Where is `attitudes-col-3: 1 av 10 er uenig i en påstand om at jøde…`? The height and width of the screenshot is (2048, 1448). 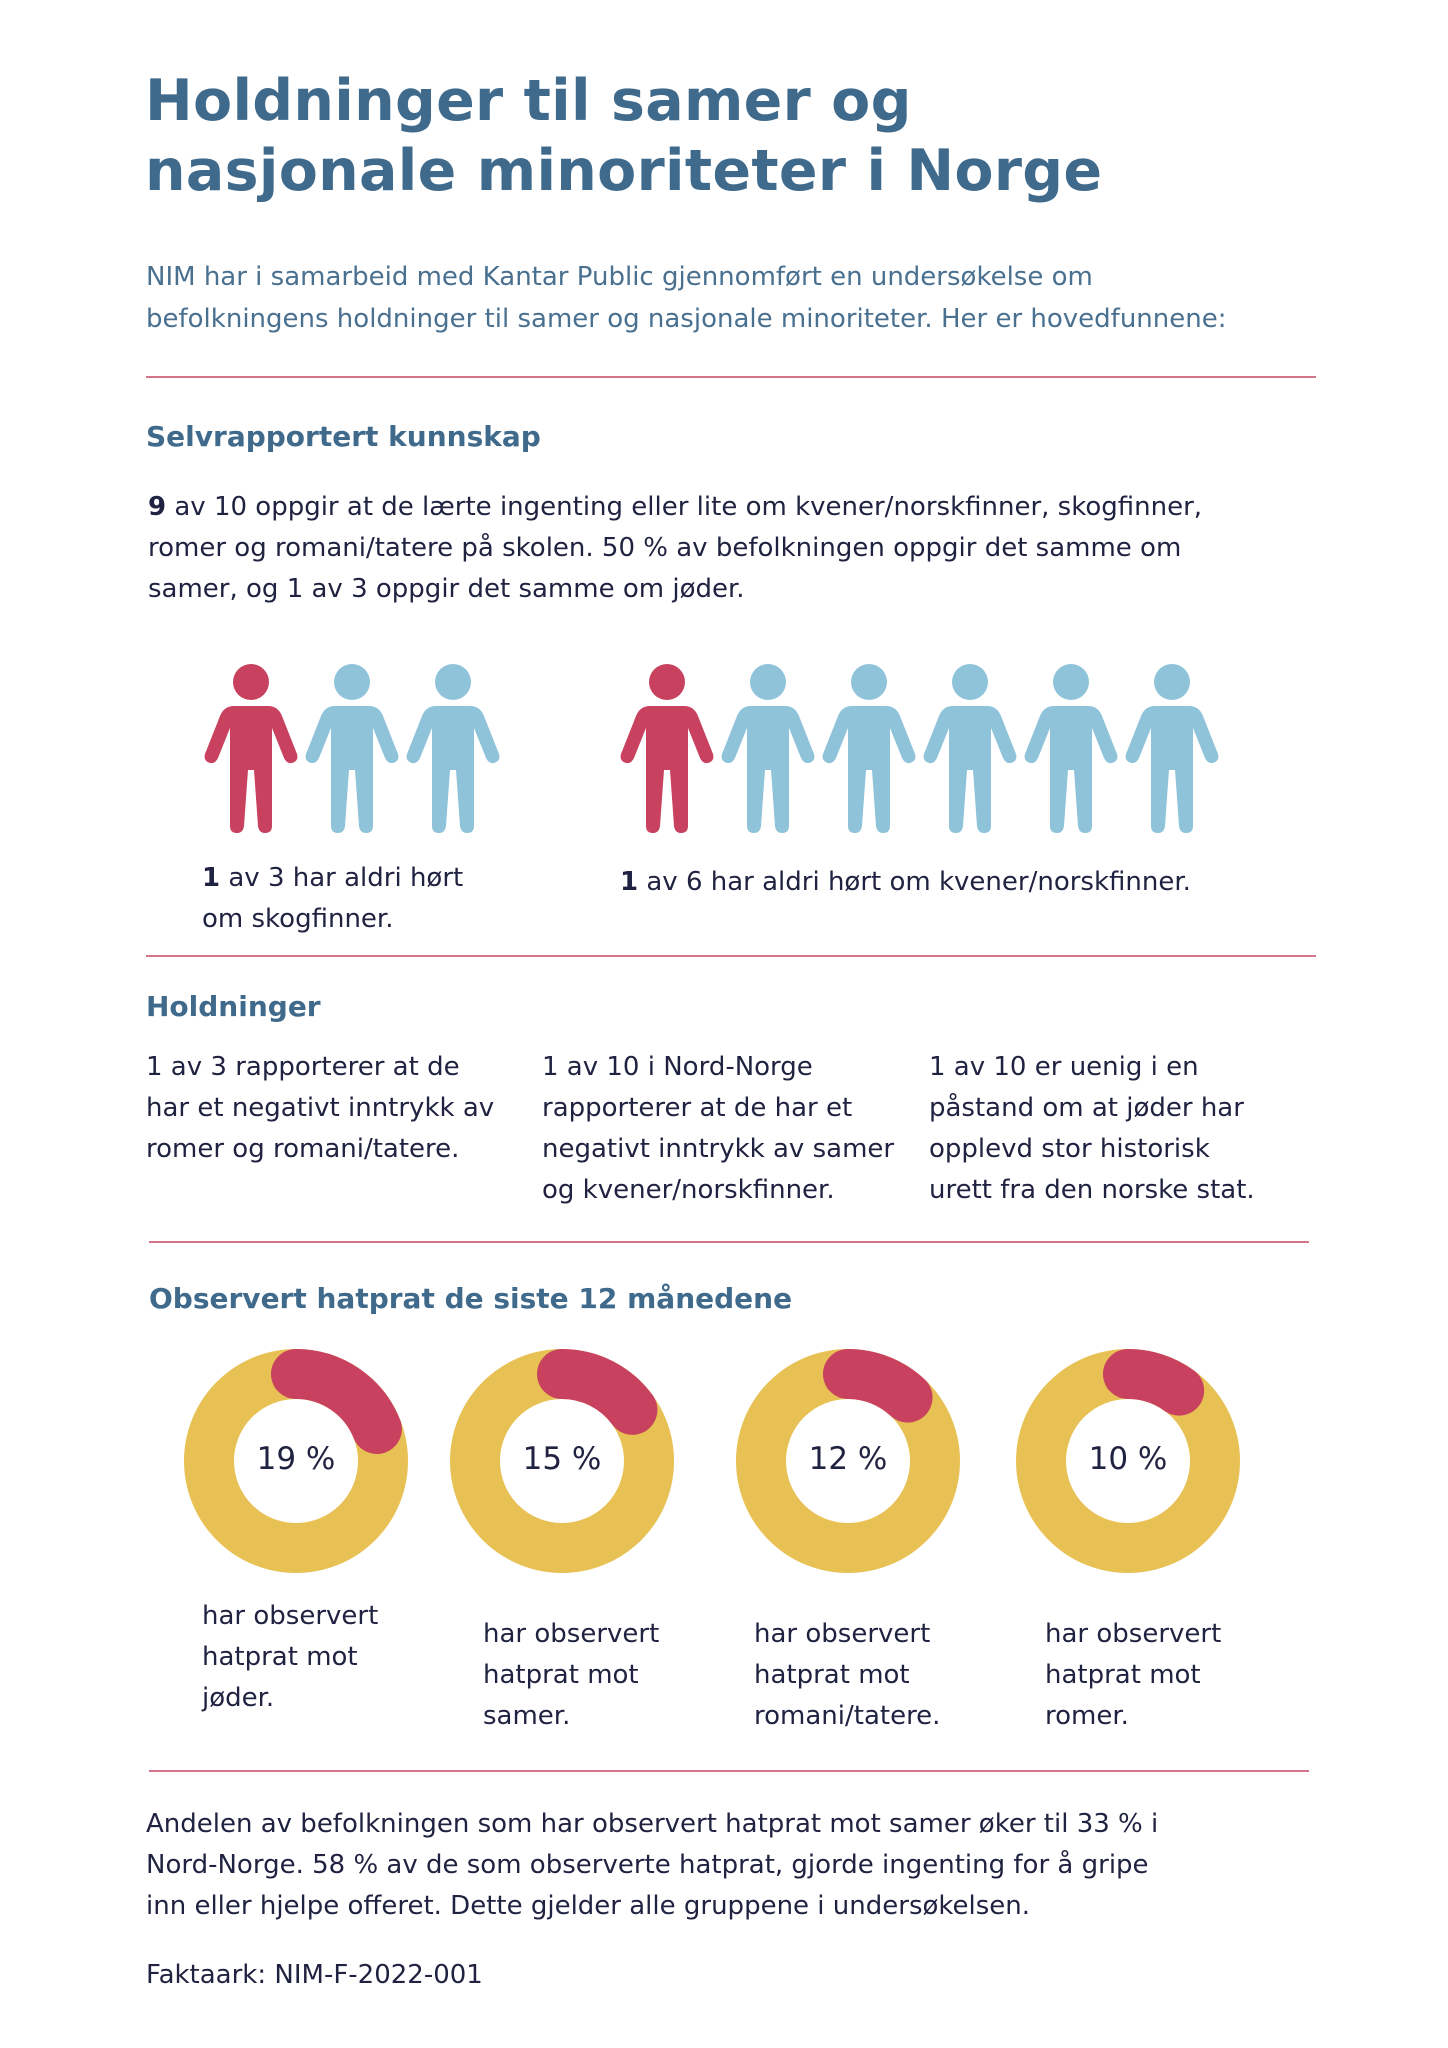 attitudes-col-3: 1 av 10 er uenig i en påstand om at jøde… is located at coordinates (1092, 1129).